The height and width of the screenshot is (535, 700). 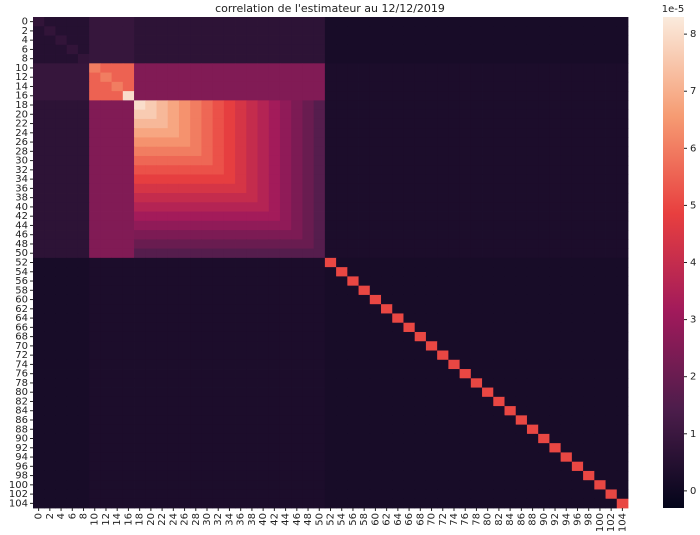 I want to click on y-tick-label: 86, so click(x=21, y=420).